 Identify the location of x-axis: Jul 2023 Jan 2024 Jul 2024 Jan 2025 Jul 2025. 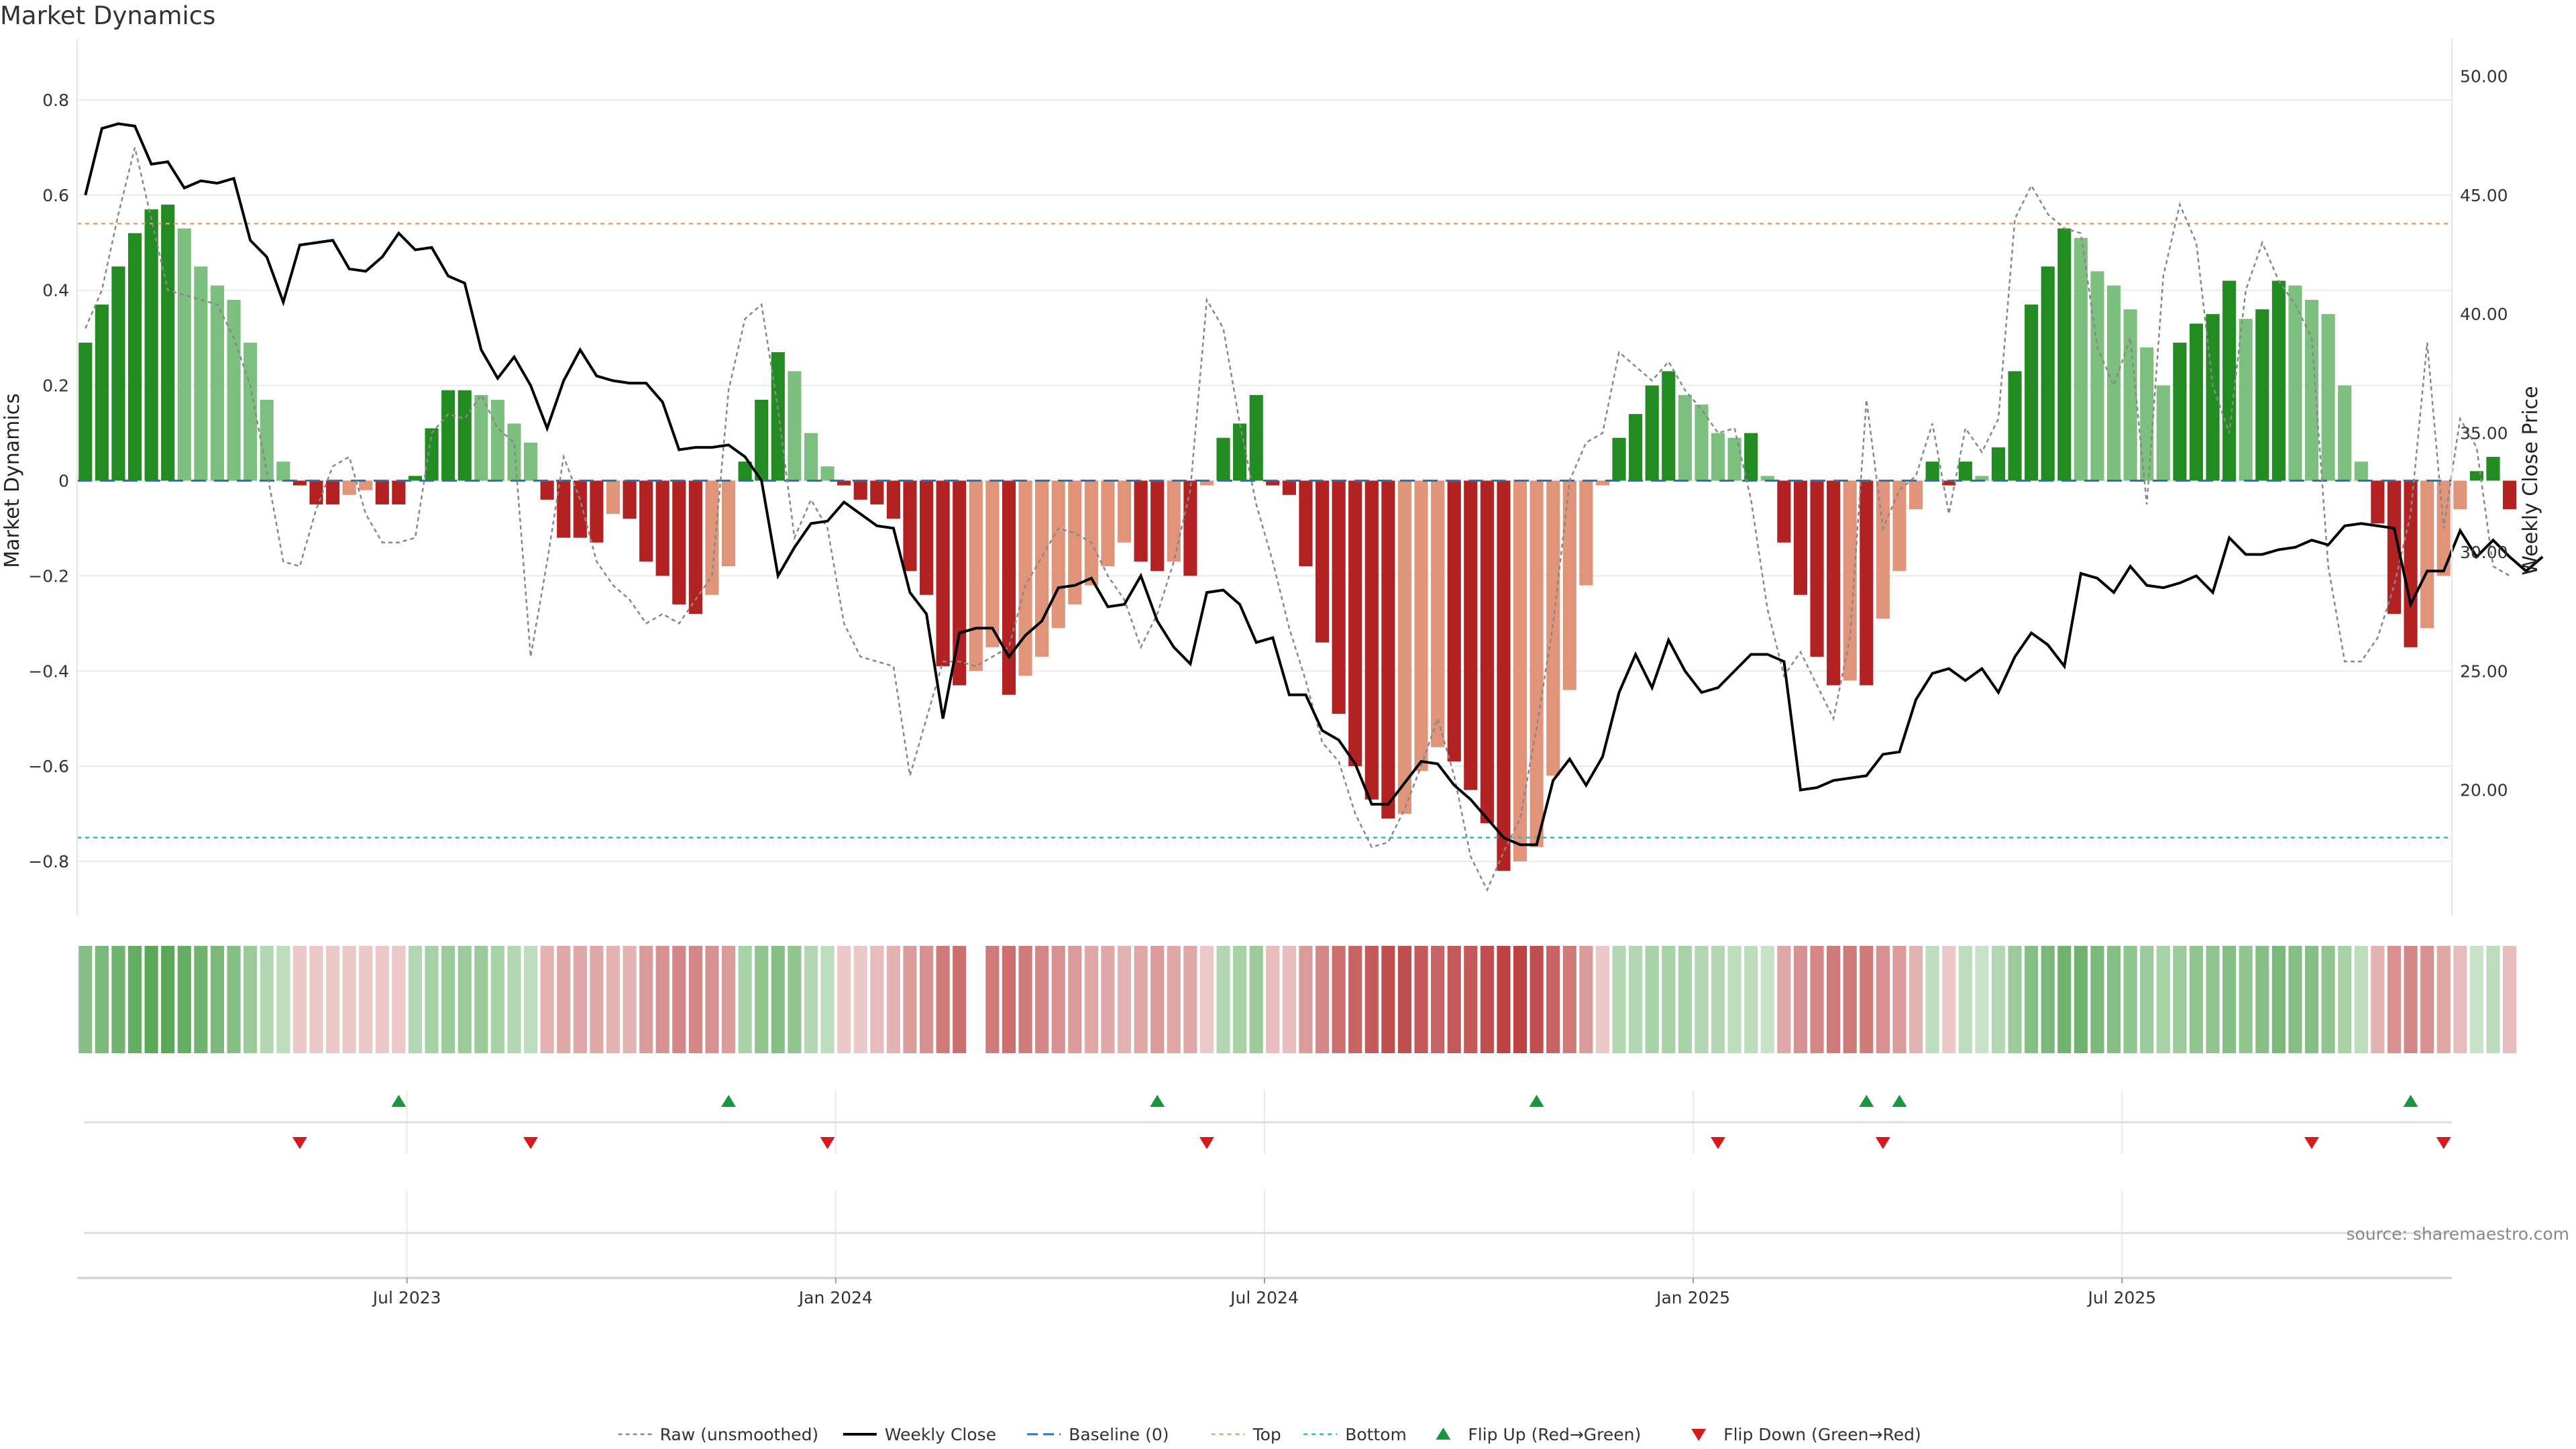
(1264, 1292).